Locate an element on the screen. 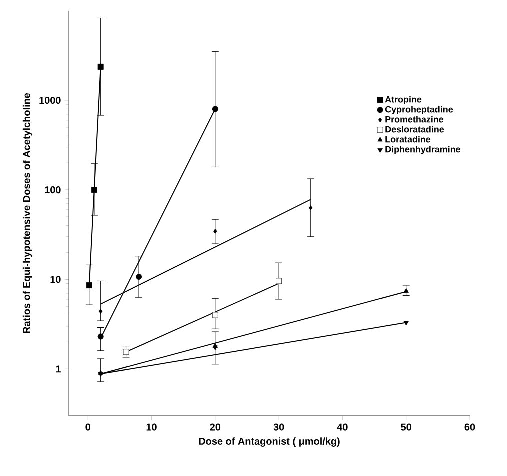 The image size is (507, 476). x-tick-label: 0 is located at coordinates (88, 427).